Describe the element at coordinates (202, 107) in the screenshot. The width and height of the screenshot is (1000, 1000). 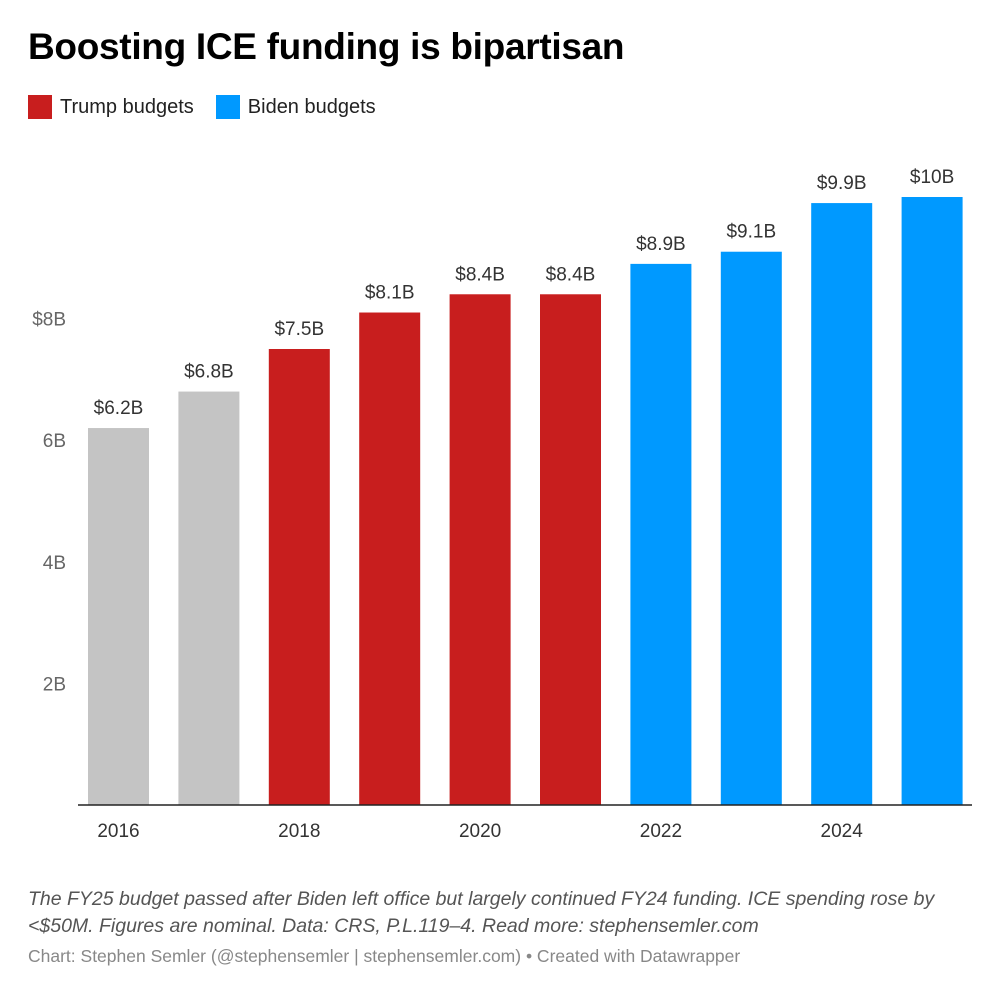
I see `legend: Trump budgets Biden budgets` at that location.